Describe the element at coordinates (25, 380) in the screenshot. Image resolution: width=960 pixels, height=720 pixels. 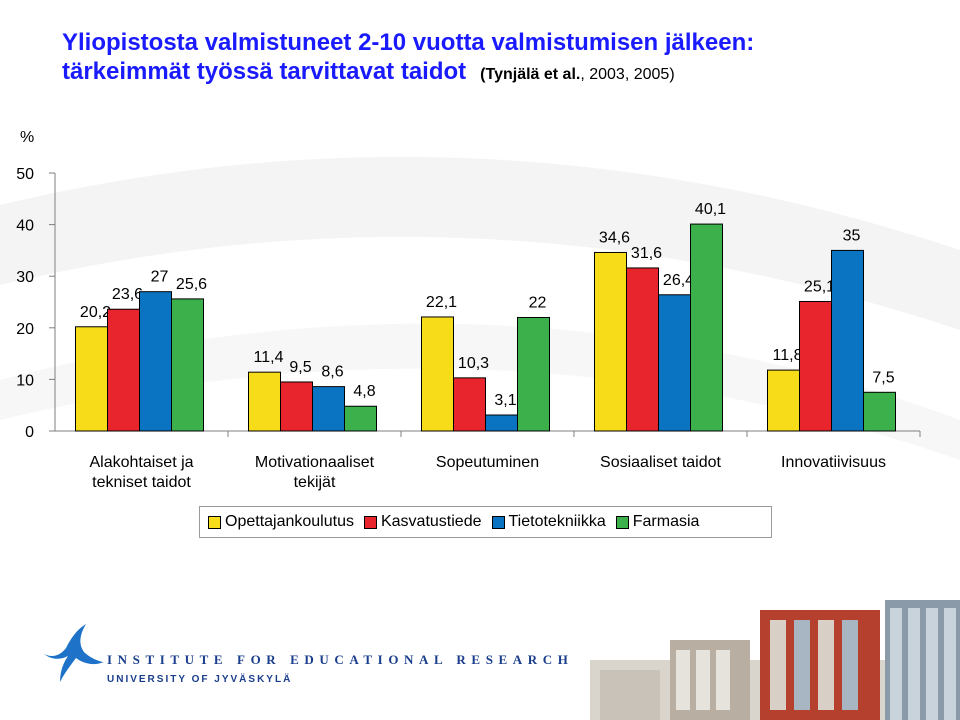
I see `y-tick-label: 10` at that location.